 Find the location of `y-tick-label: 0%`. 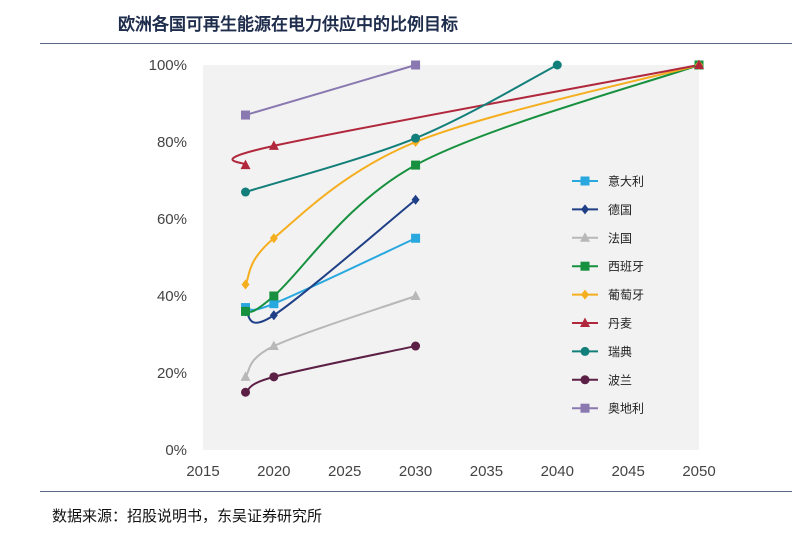

y-tick-label: 0% is located at coordinates (176, 450).